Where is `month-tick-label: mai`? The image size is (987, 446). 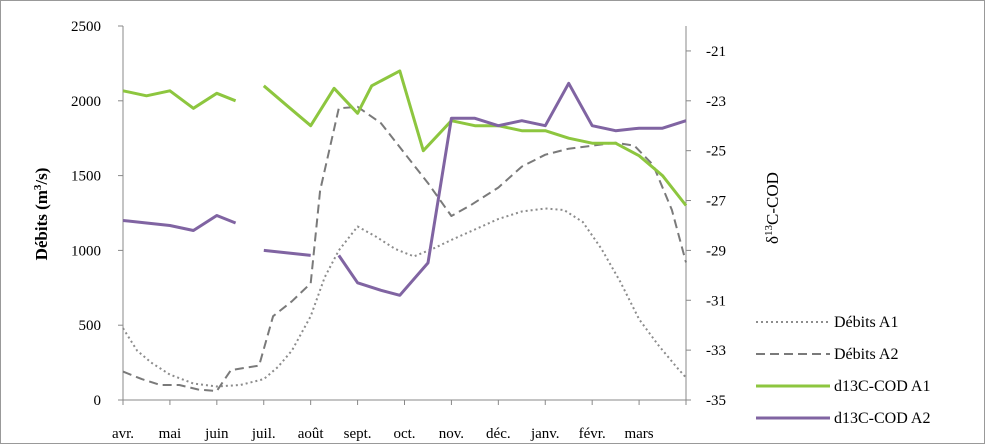 month-tick-label: mai is located at coordinates (170, 434).